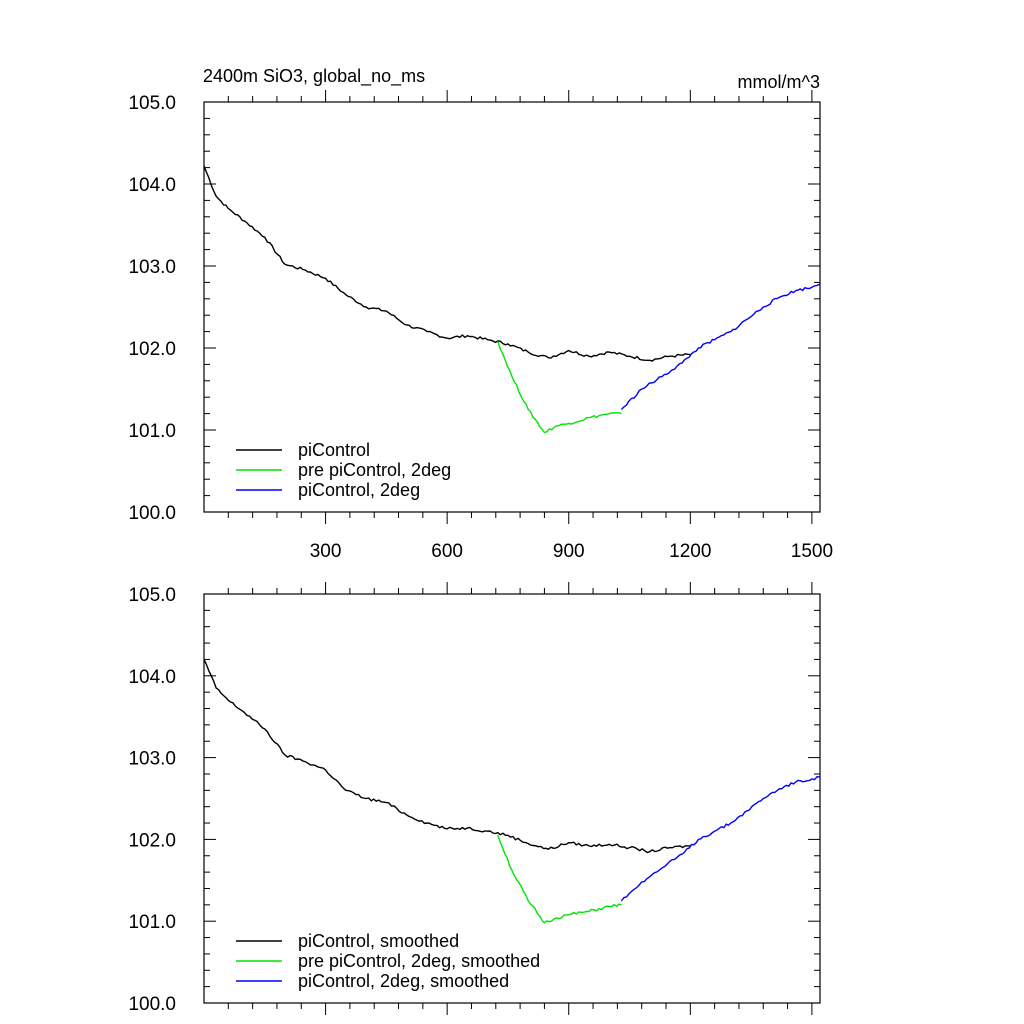 The image size is (1024, 1024). I want to click on chart-title-units: mmol/m^3, so click(779, 82).